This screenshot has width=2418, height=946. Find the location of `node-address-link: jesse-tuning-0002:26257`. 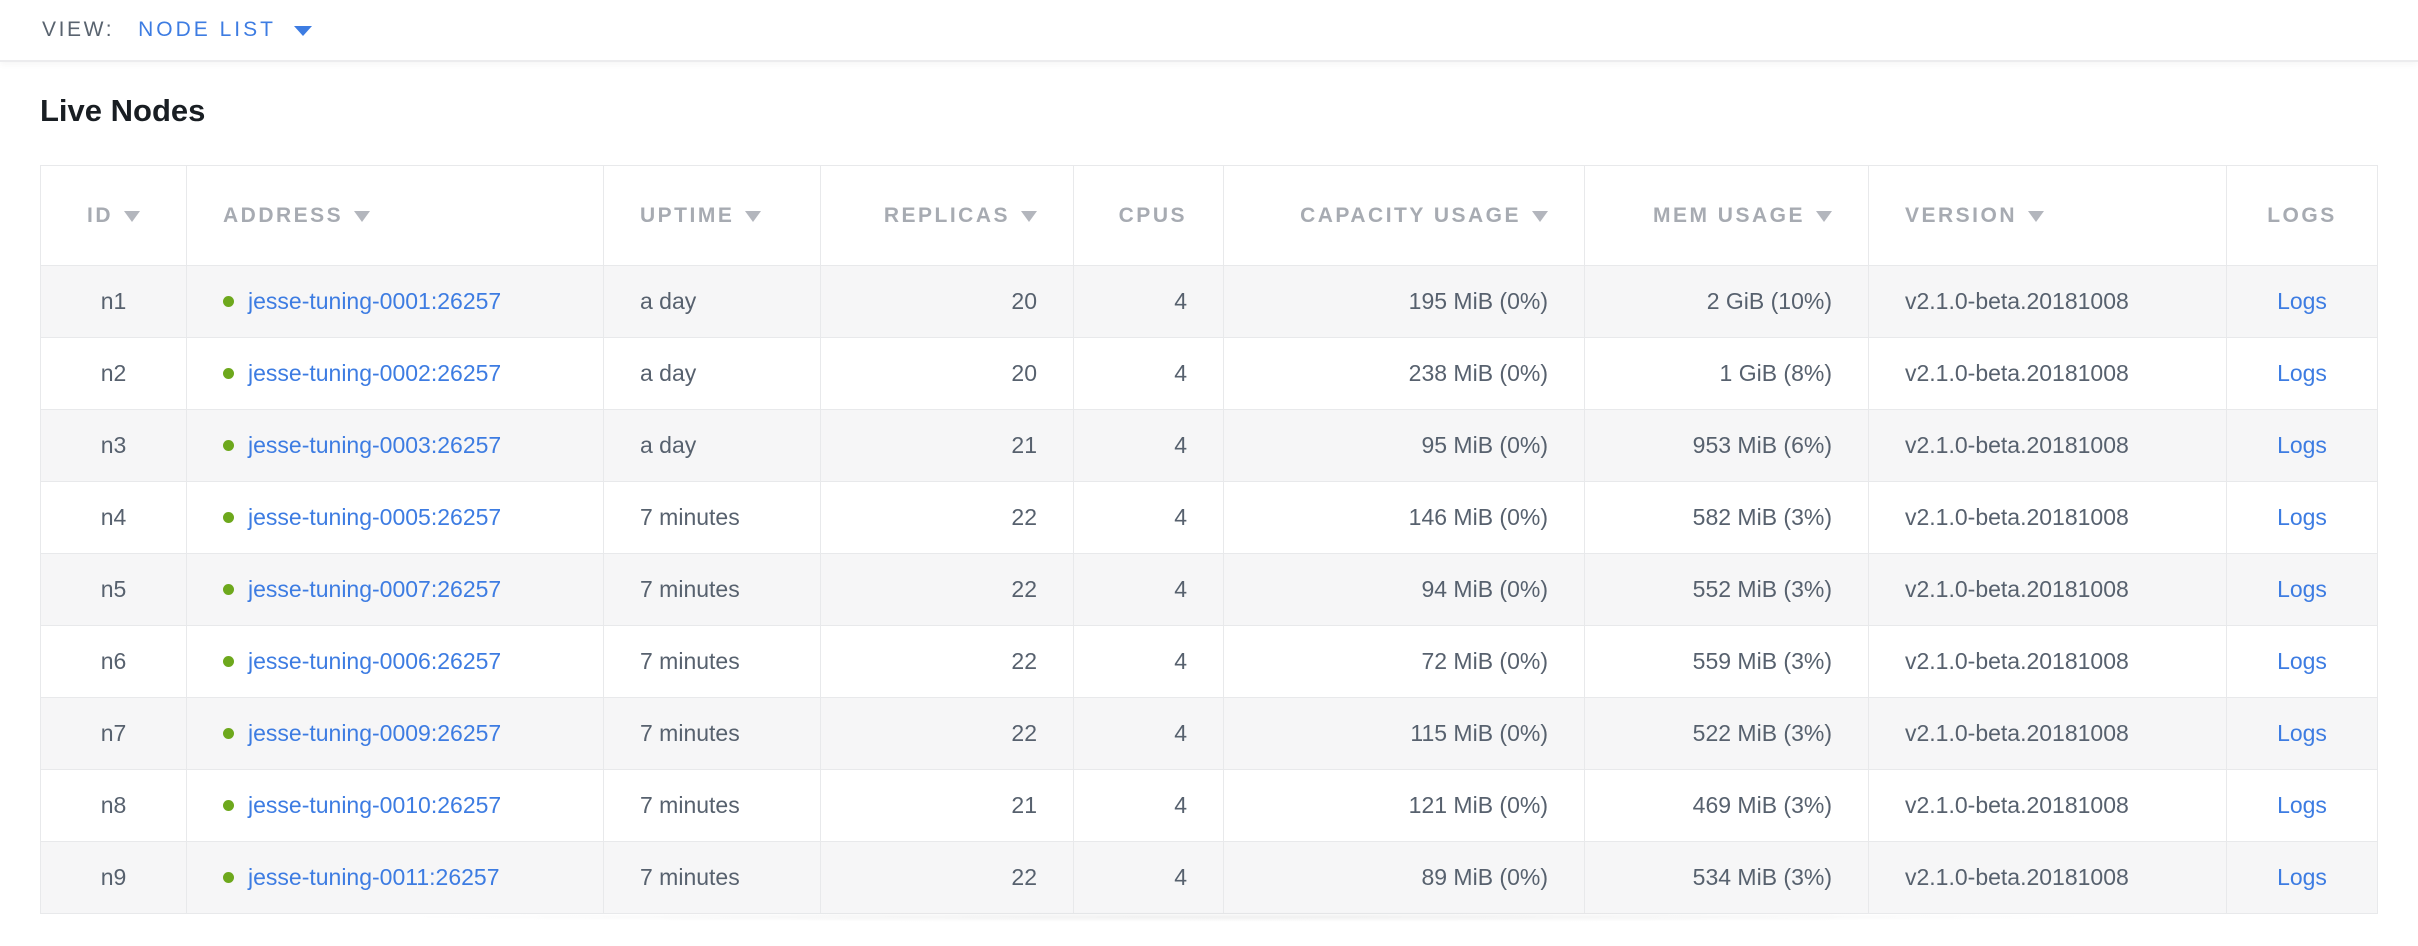

node-address-link: jesse-tuning-0002:26257 is located at coordinates (375, 373).